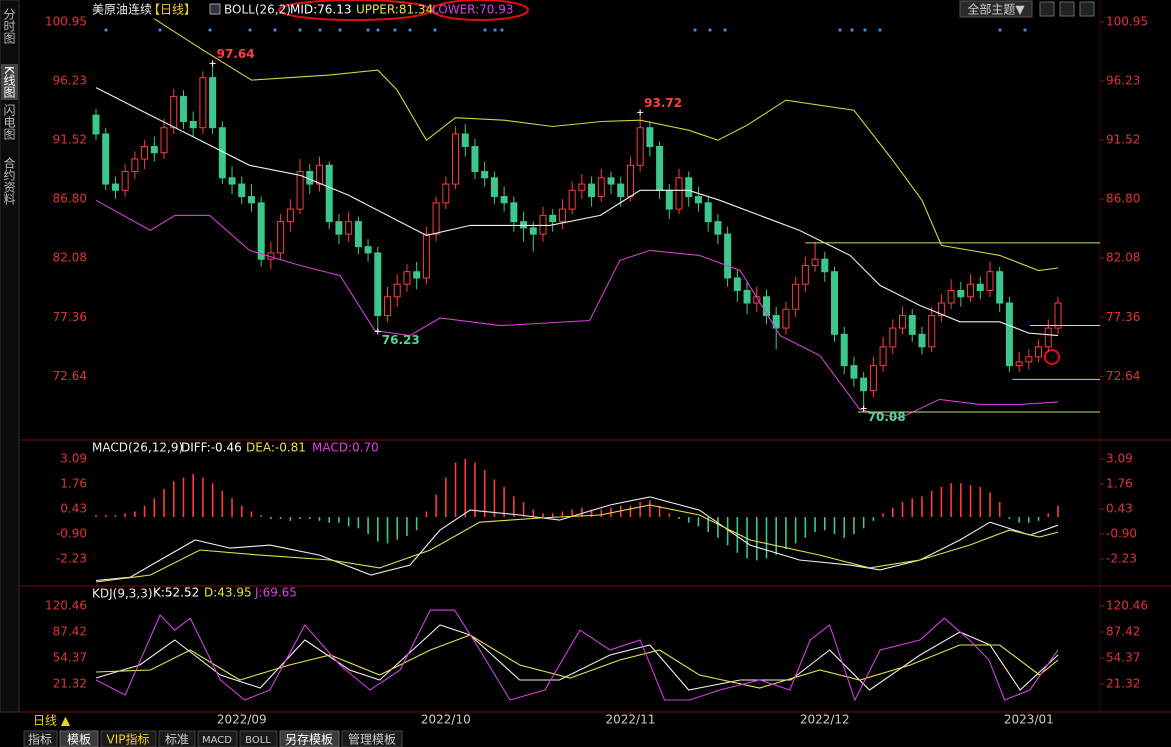 The height and width of the screenshot is (747, 1171). What do you see at coordinates (887, 417) in the screenshot?
I see `extreme-label: 70.08` at bounding box center [887, 417].